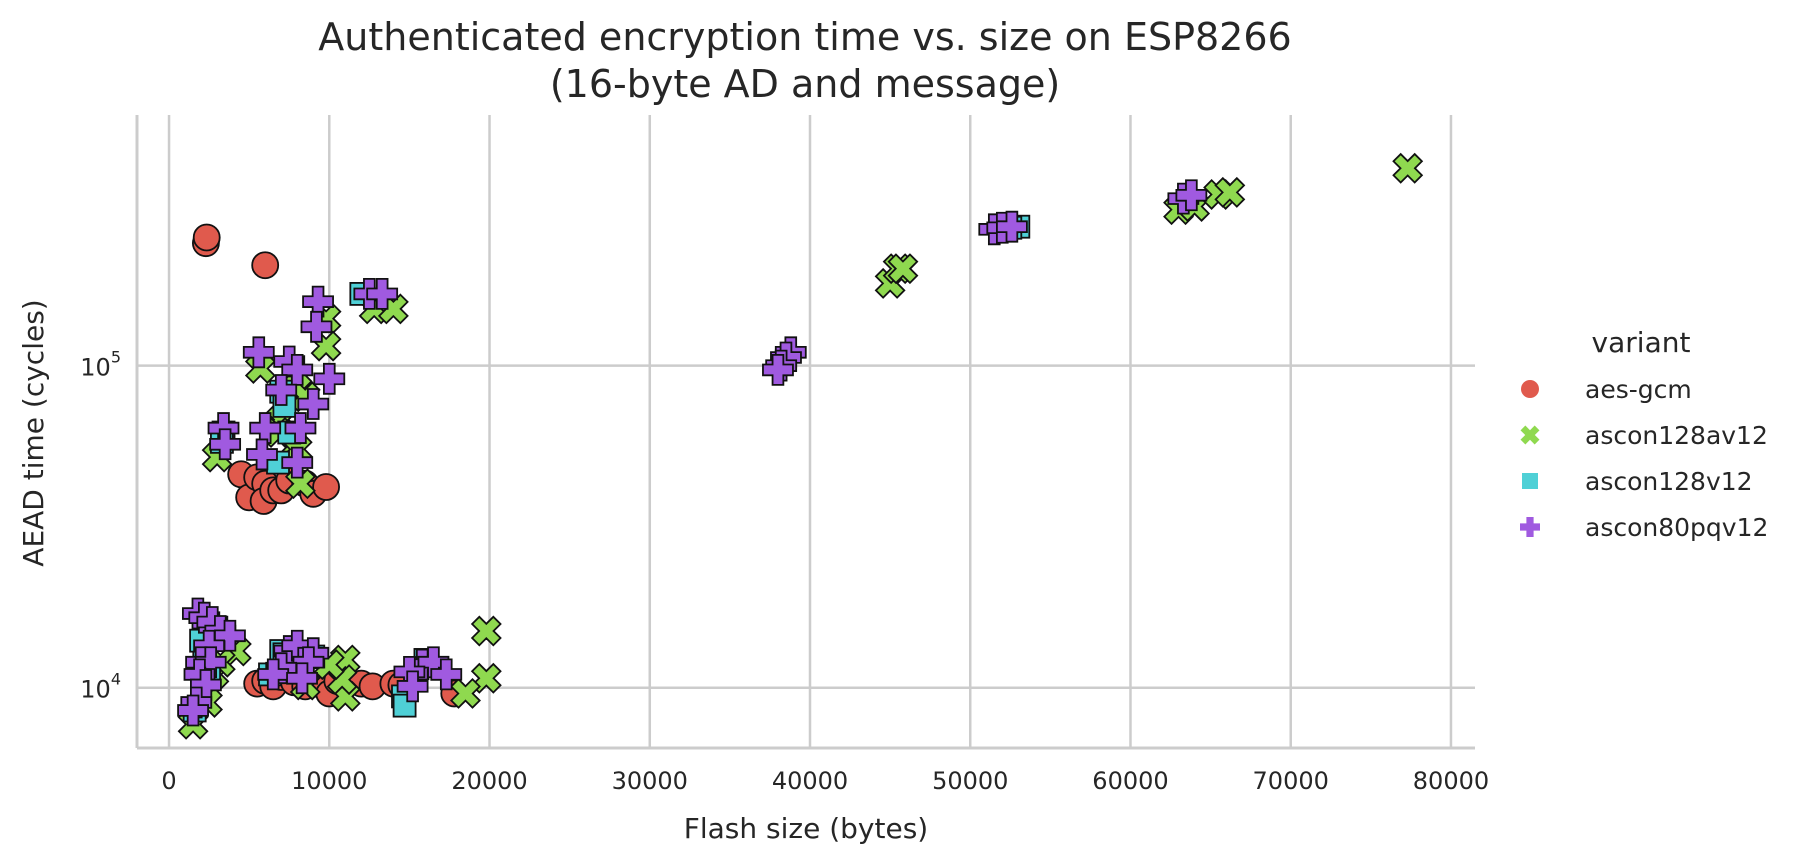 This screenshot has height=863, width=1803. What do you see at coordinates (100, 687) in the screenshot?
I see `y-tick-label: 10⁴` at bounding box center [100, 687].